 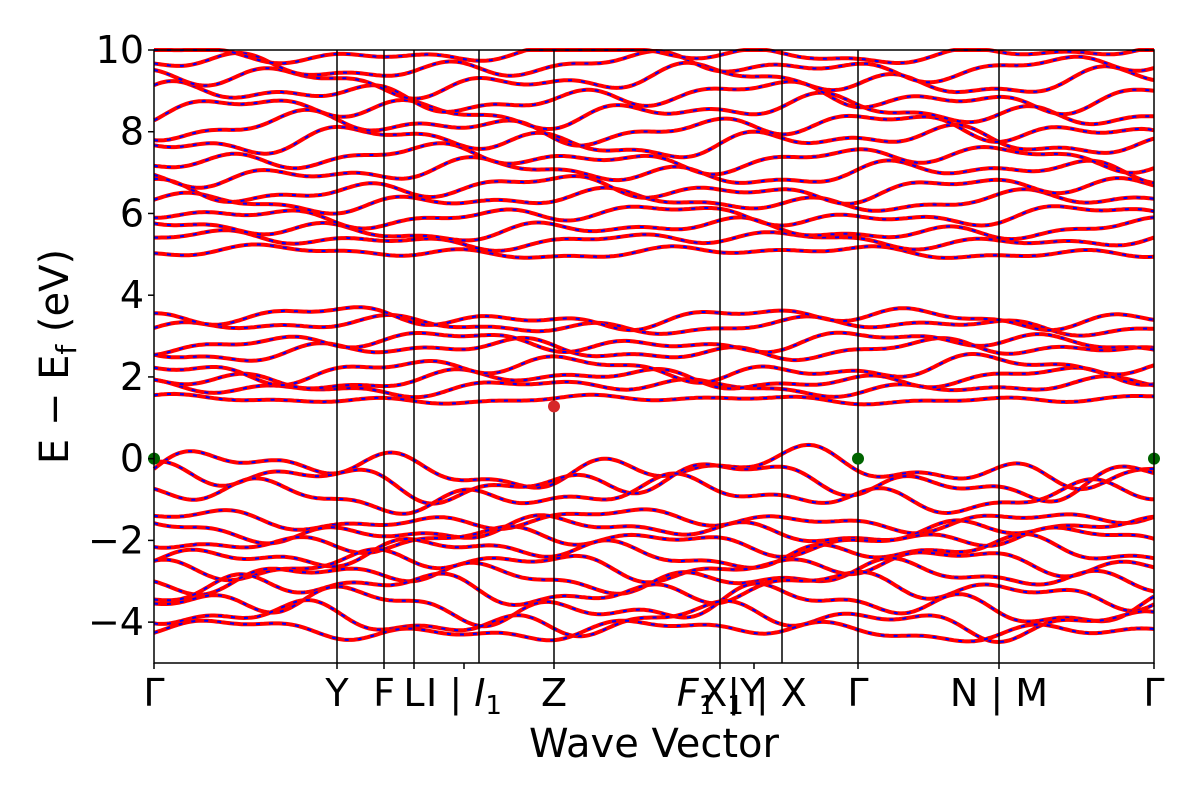 What do you see at coordinates (132, 377) in the screenshot?
I see `y-tick-label: 2` at bounding box center [132, 377].